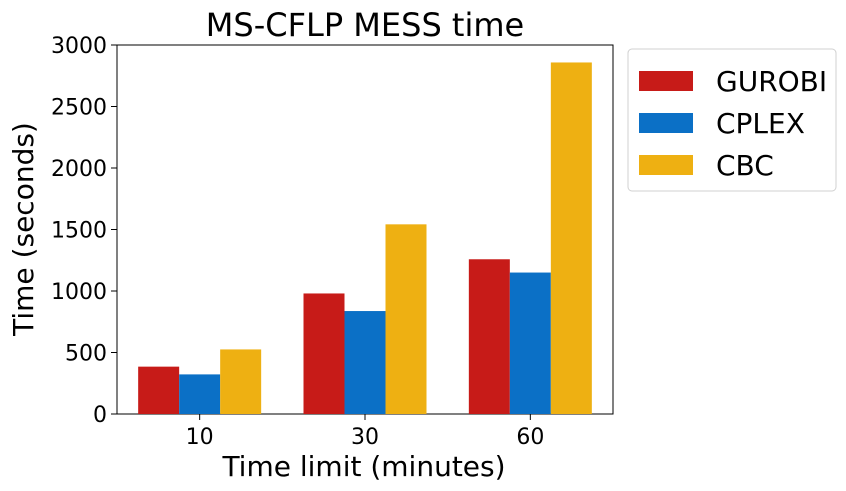 This screenshot has height=491, width=846. Describe the element at coordinates (79, 108) in the screenshot. I see `y-tick-label: 2500` at that location.